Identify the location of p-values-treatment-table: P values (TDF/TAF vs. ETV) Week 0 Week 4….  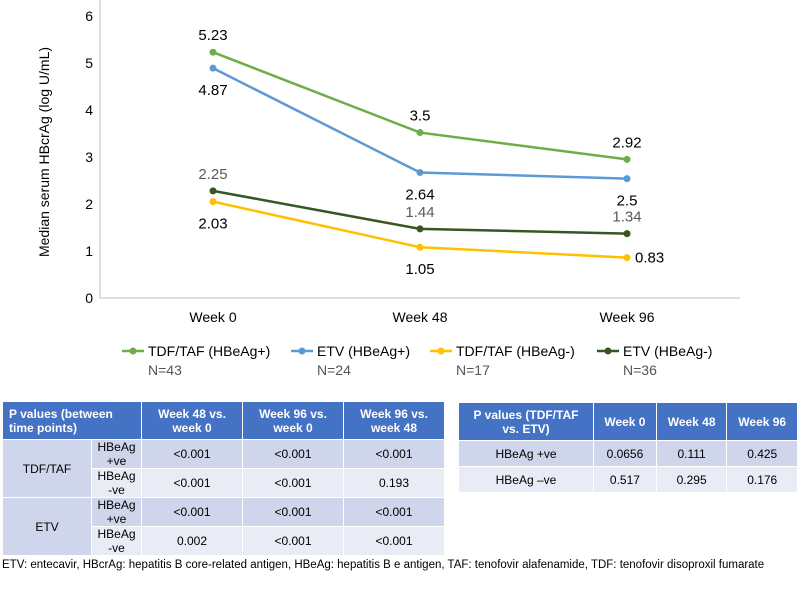
(627, 447).